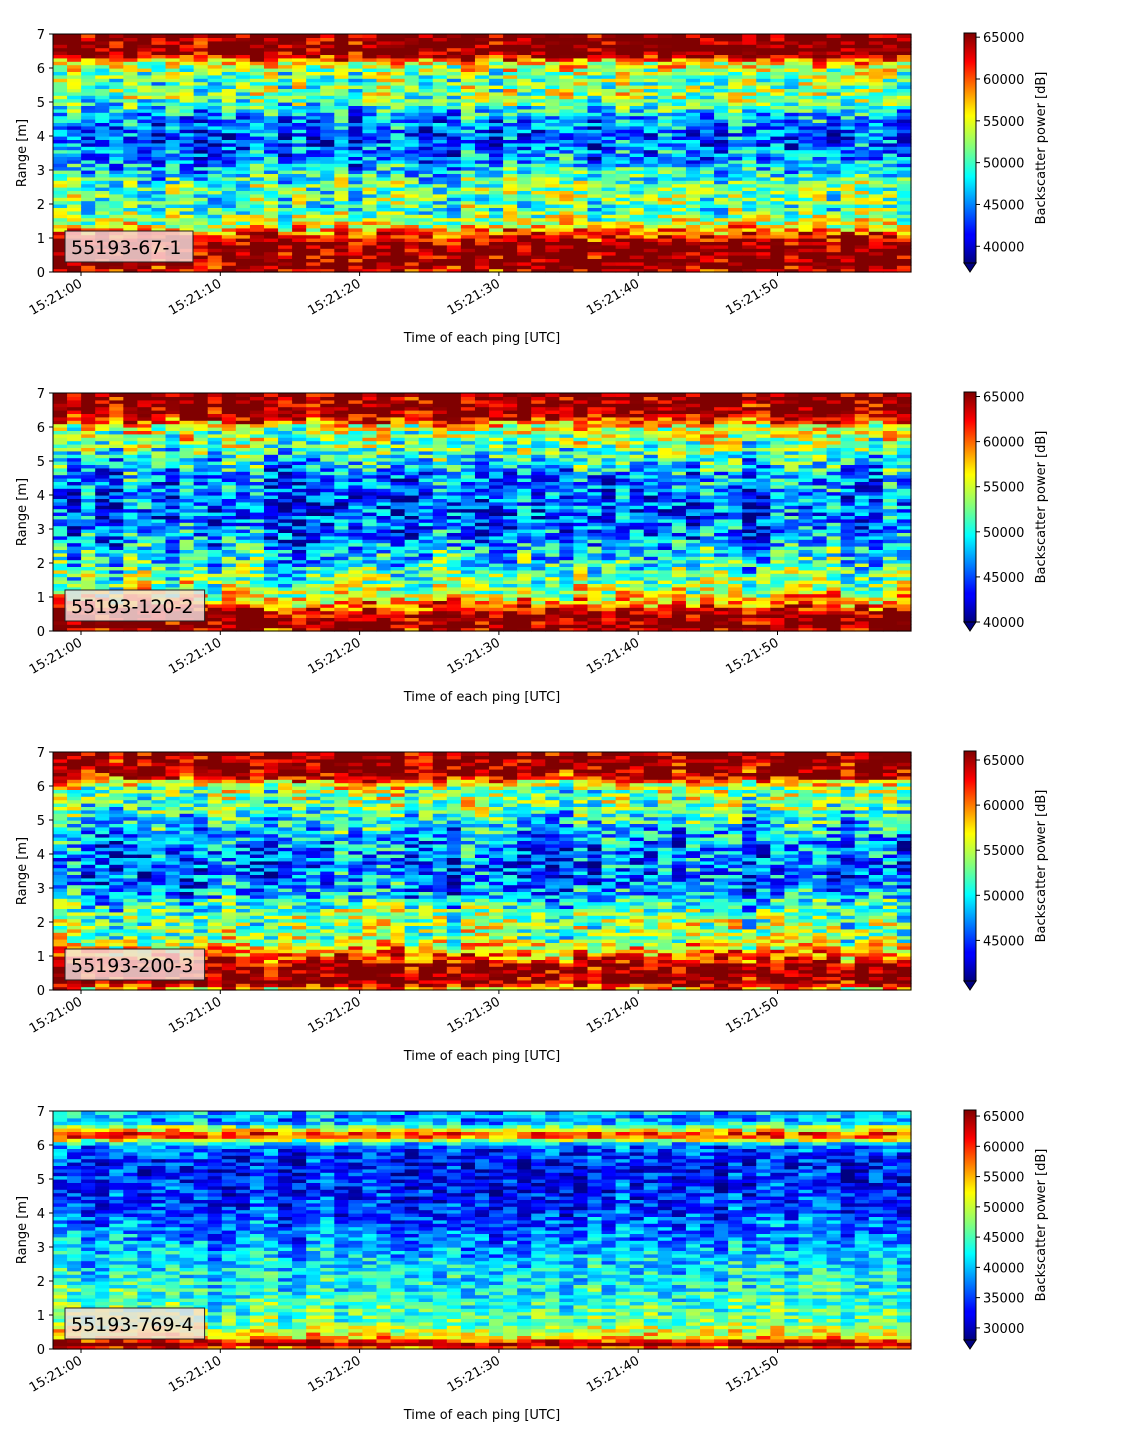 The width and height of the screenshot is (1140, 1436). What do you see at coordinates (126, 248) in the screenshot?
I see `dataset-label: 55193-67-1` at bounding box center [126, 248].